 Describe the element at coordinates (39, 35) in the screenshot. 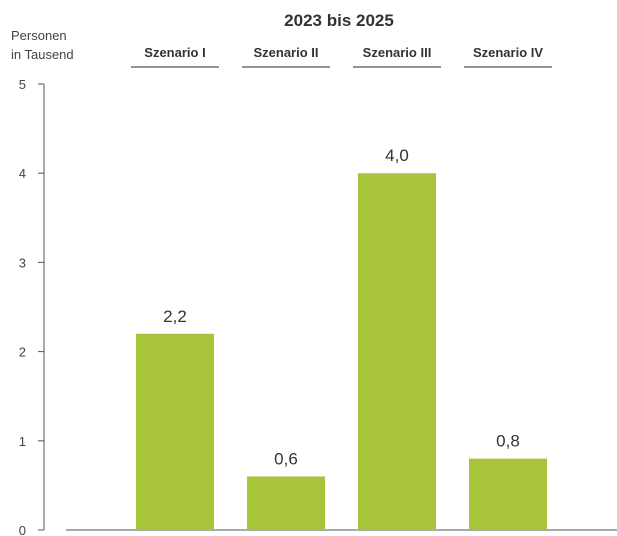

I see `y-axis-label-line-1: Personen` at that location.